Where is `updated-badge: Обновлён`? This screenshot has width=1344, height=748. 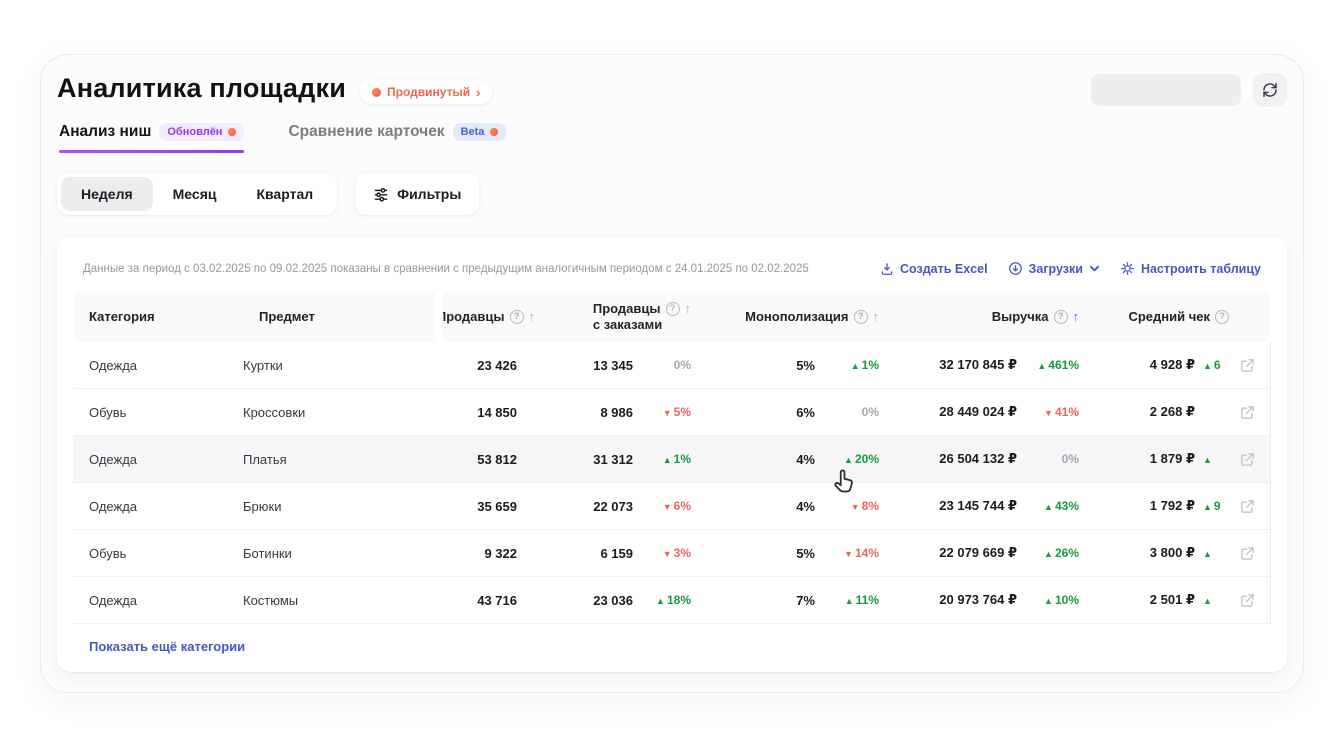
updated-badge: Обновлён is located at coordinates (202, 132).